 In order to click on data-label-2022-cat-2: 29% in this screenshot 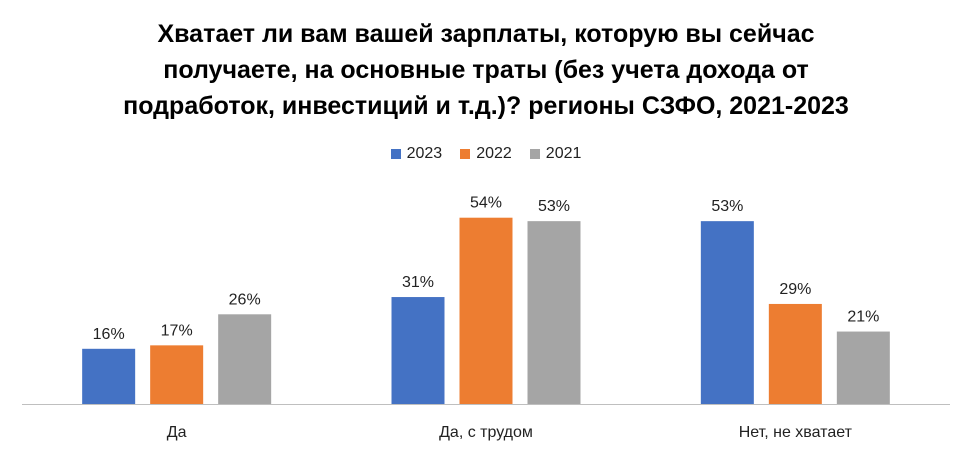, I will do `click(795, 289)`.